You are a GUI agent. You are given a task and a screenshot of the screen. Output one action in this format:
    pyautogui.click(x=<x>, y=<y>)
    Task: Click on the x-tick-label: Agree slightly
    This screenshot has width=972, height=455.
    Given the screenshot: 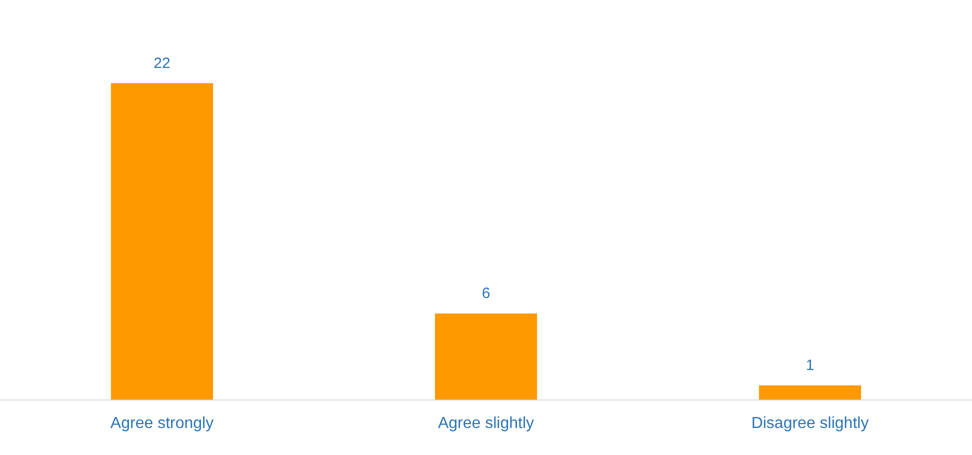 What is the action you would take?
    pyautogui.click(x=486, y=423)
    